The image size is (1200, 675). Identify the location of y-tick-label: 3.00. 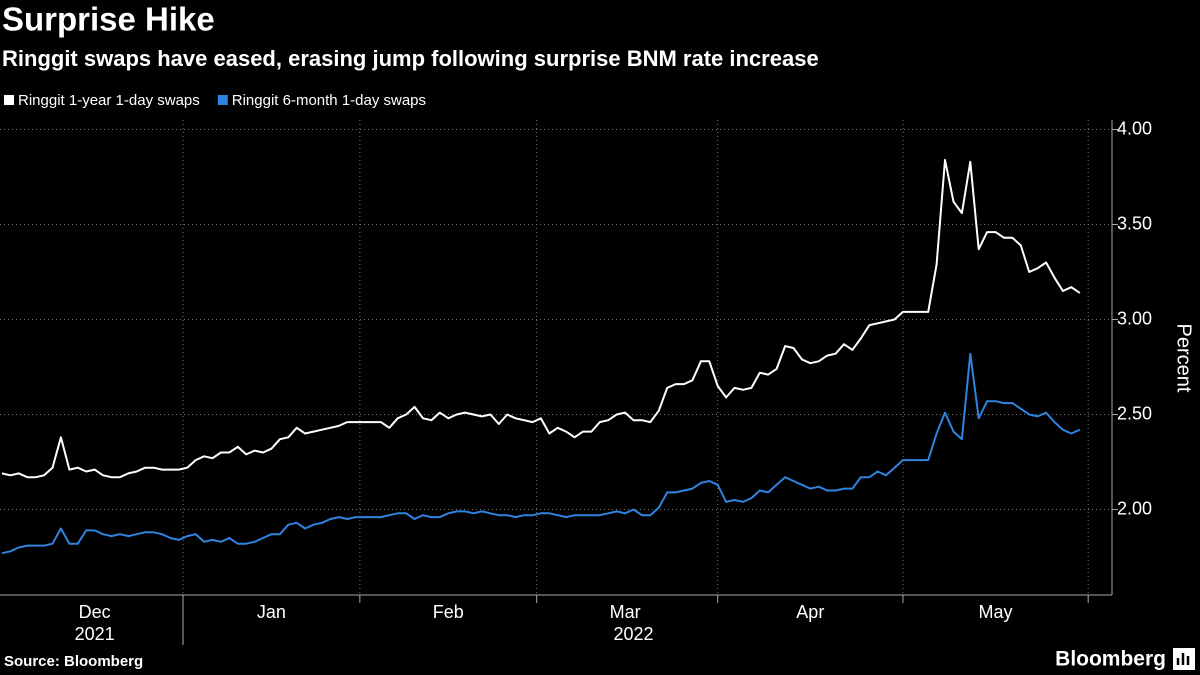
(1134, 318).